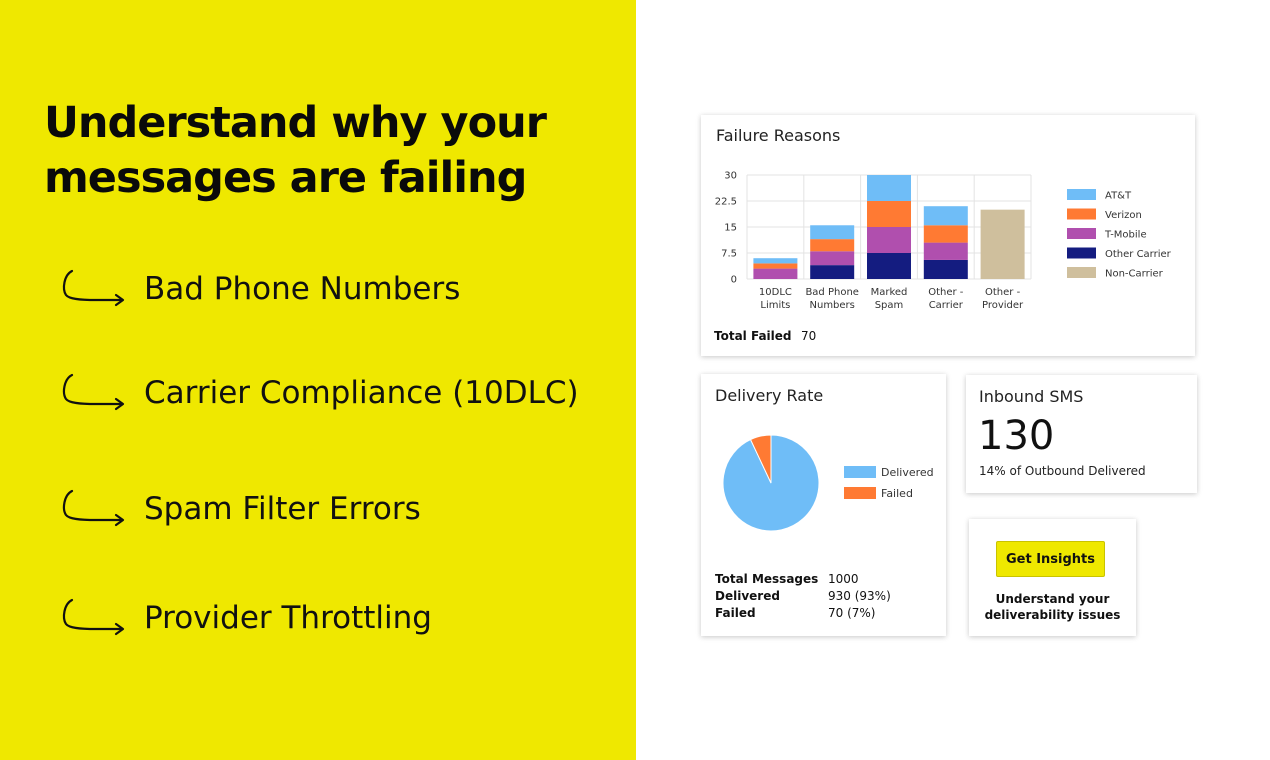  Describe the element at coordinates (726, 202) in the screenshot. I see `y-tick-label: 22.5` at that location.